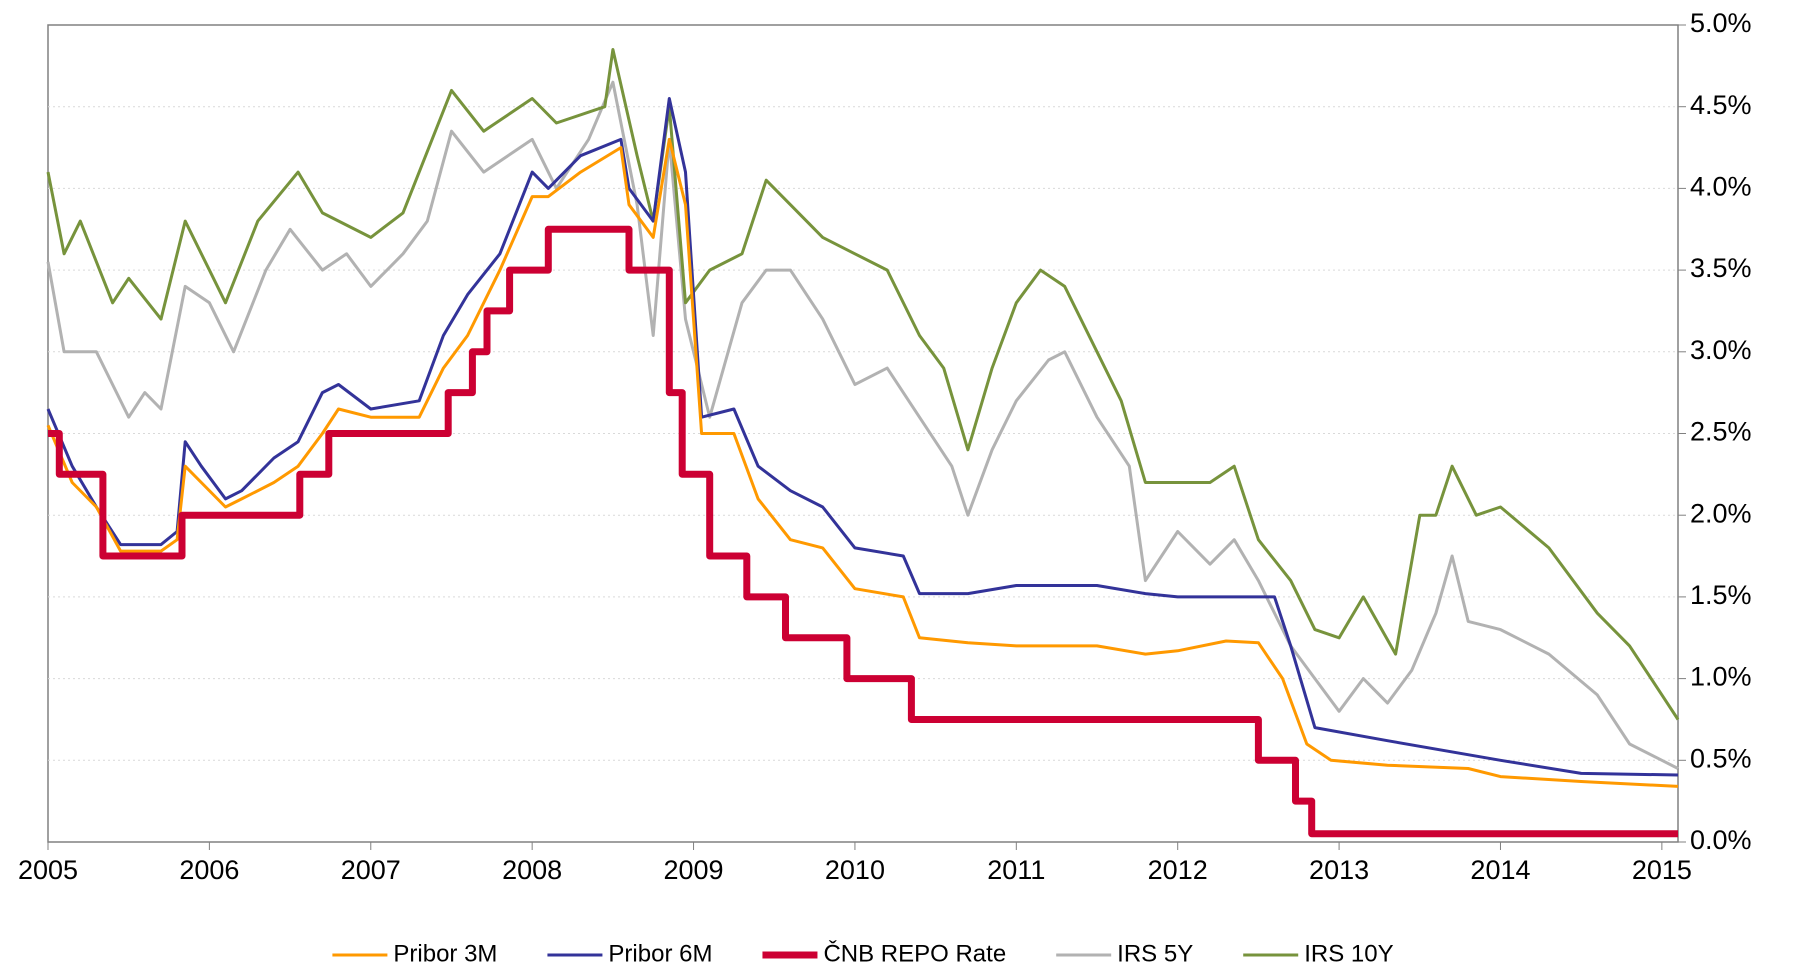 Image resolution: width=1800 pixels, height=969 pixels. Describe the element at coordinates (1721, 595) in the screenshot. I see `y-tick-label: 1.5%` at that location.